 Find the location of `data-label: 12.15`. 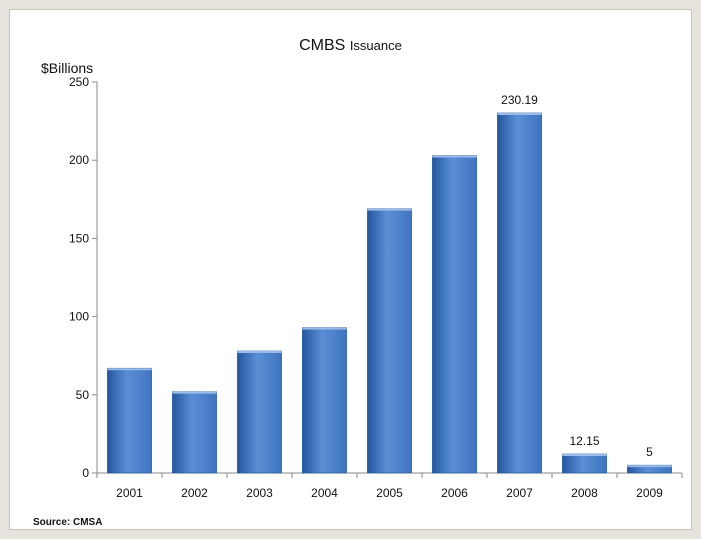

data-label: 12.15 is located at coordinates (584, 441).